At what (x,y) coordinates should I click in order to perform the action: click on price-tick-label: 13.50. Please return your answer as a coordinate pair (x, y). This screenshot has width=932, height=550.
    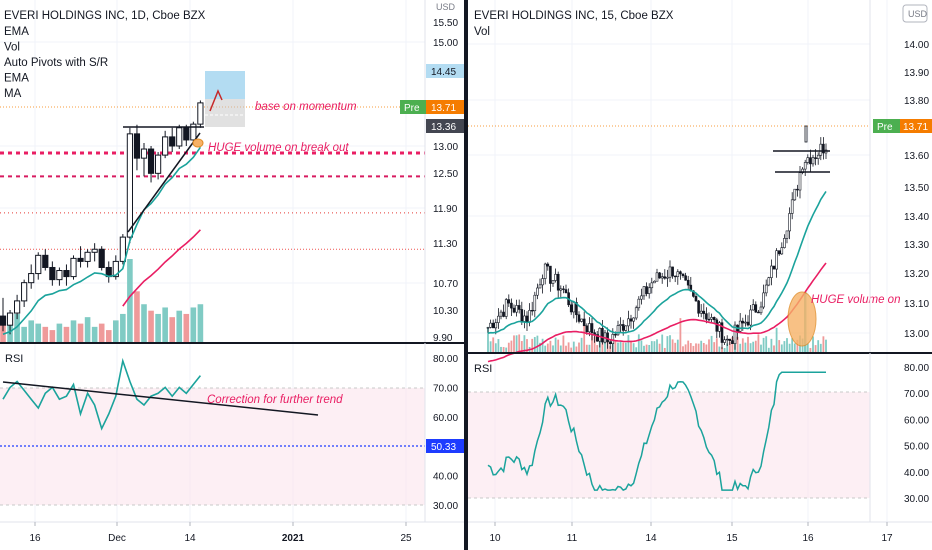
    Looking at the image, I should click on (916, 188).